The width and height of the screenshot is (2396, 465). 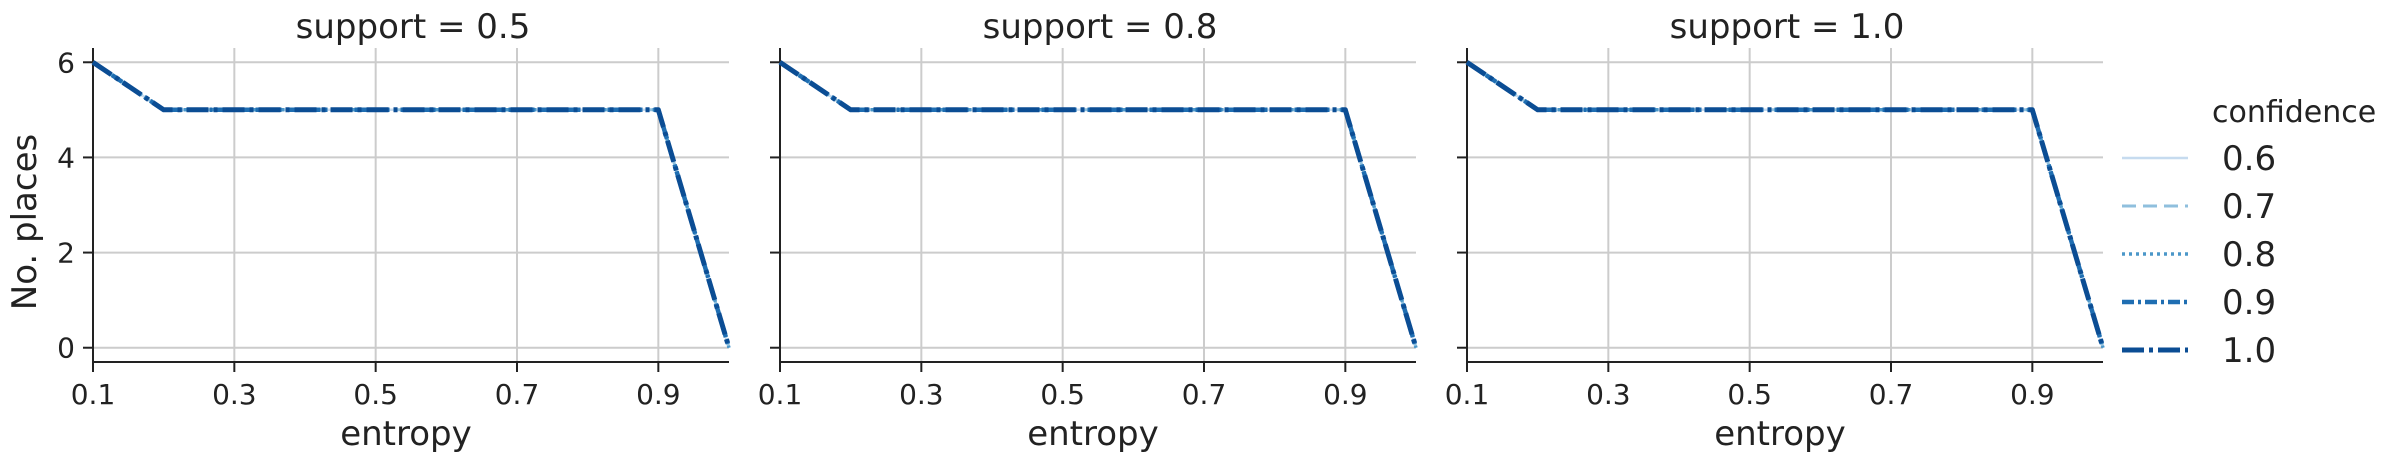 I want to click on legend: confidence 0.6 0.7 0.8 0.9 1.0, so click(x=2249, y=233).